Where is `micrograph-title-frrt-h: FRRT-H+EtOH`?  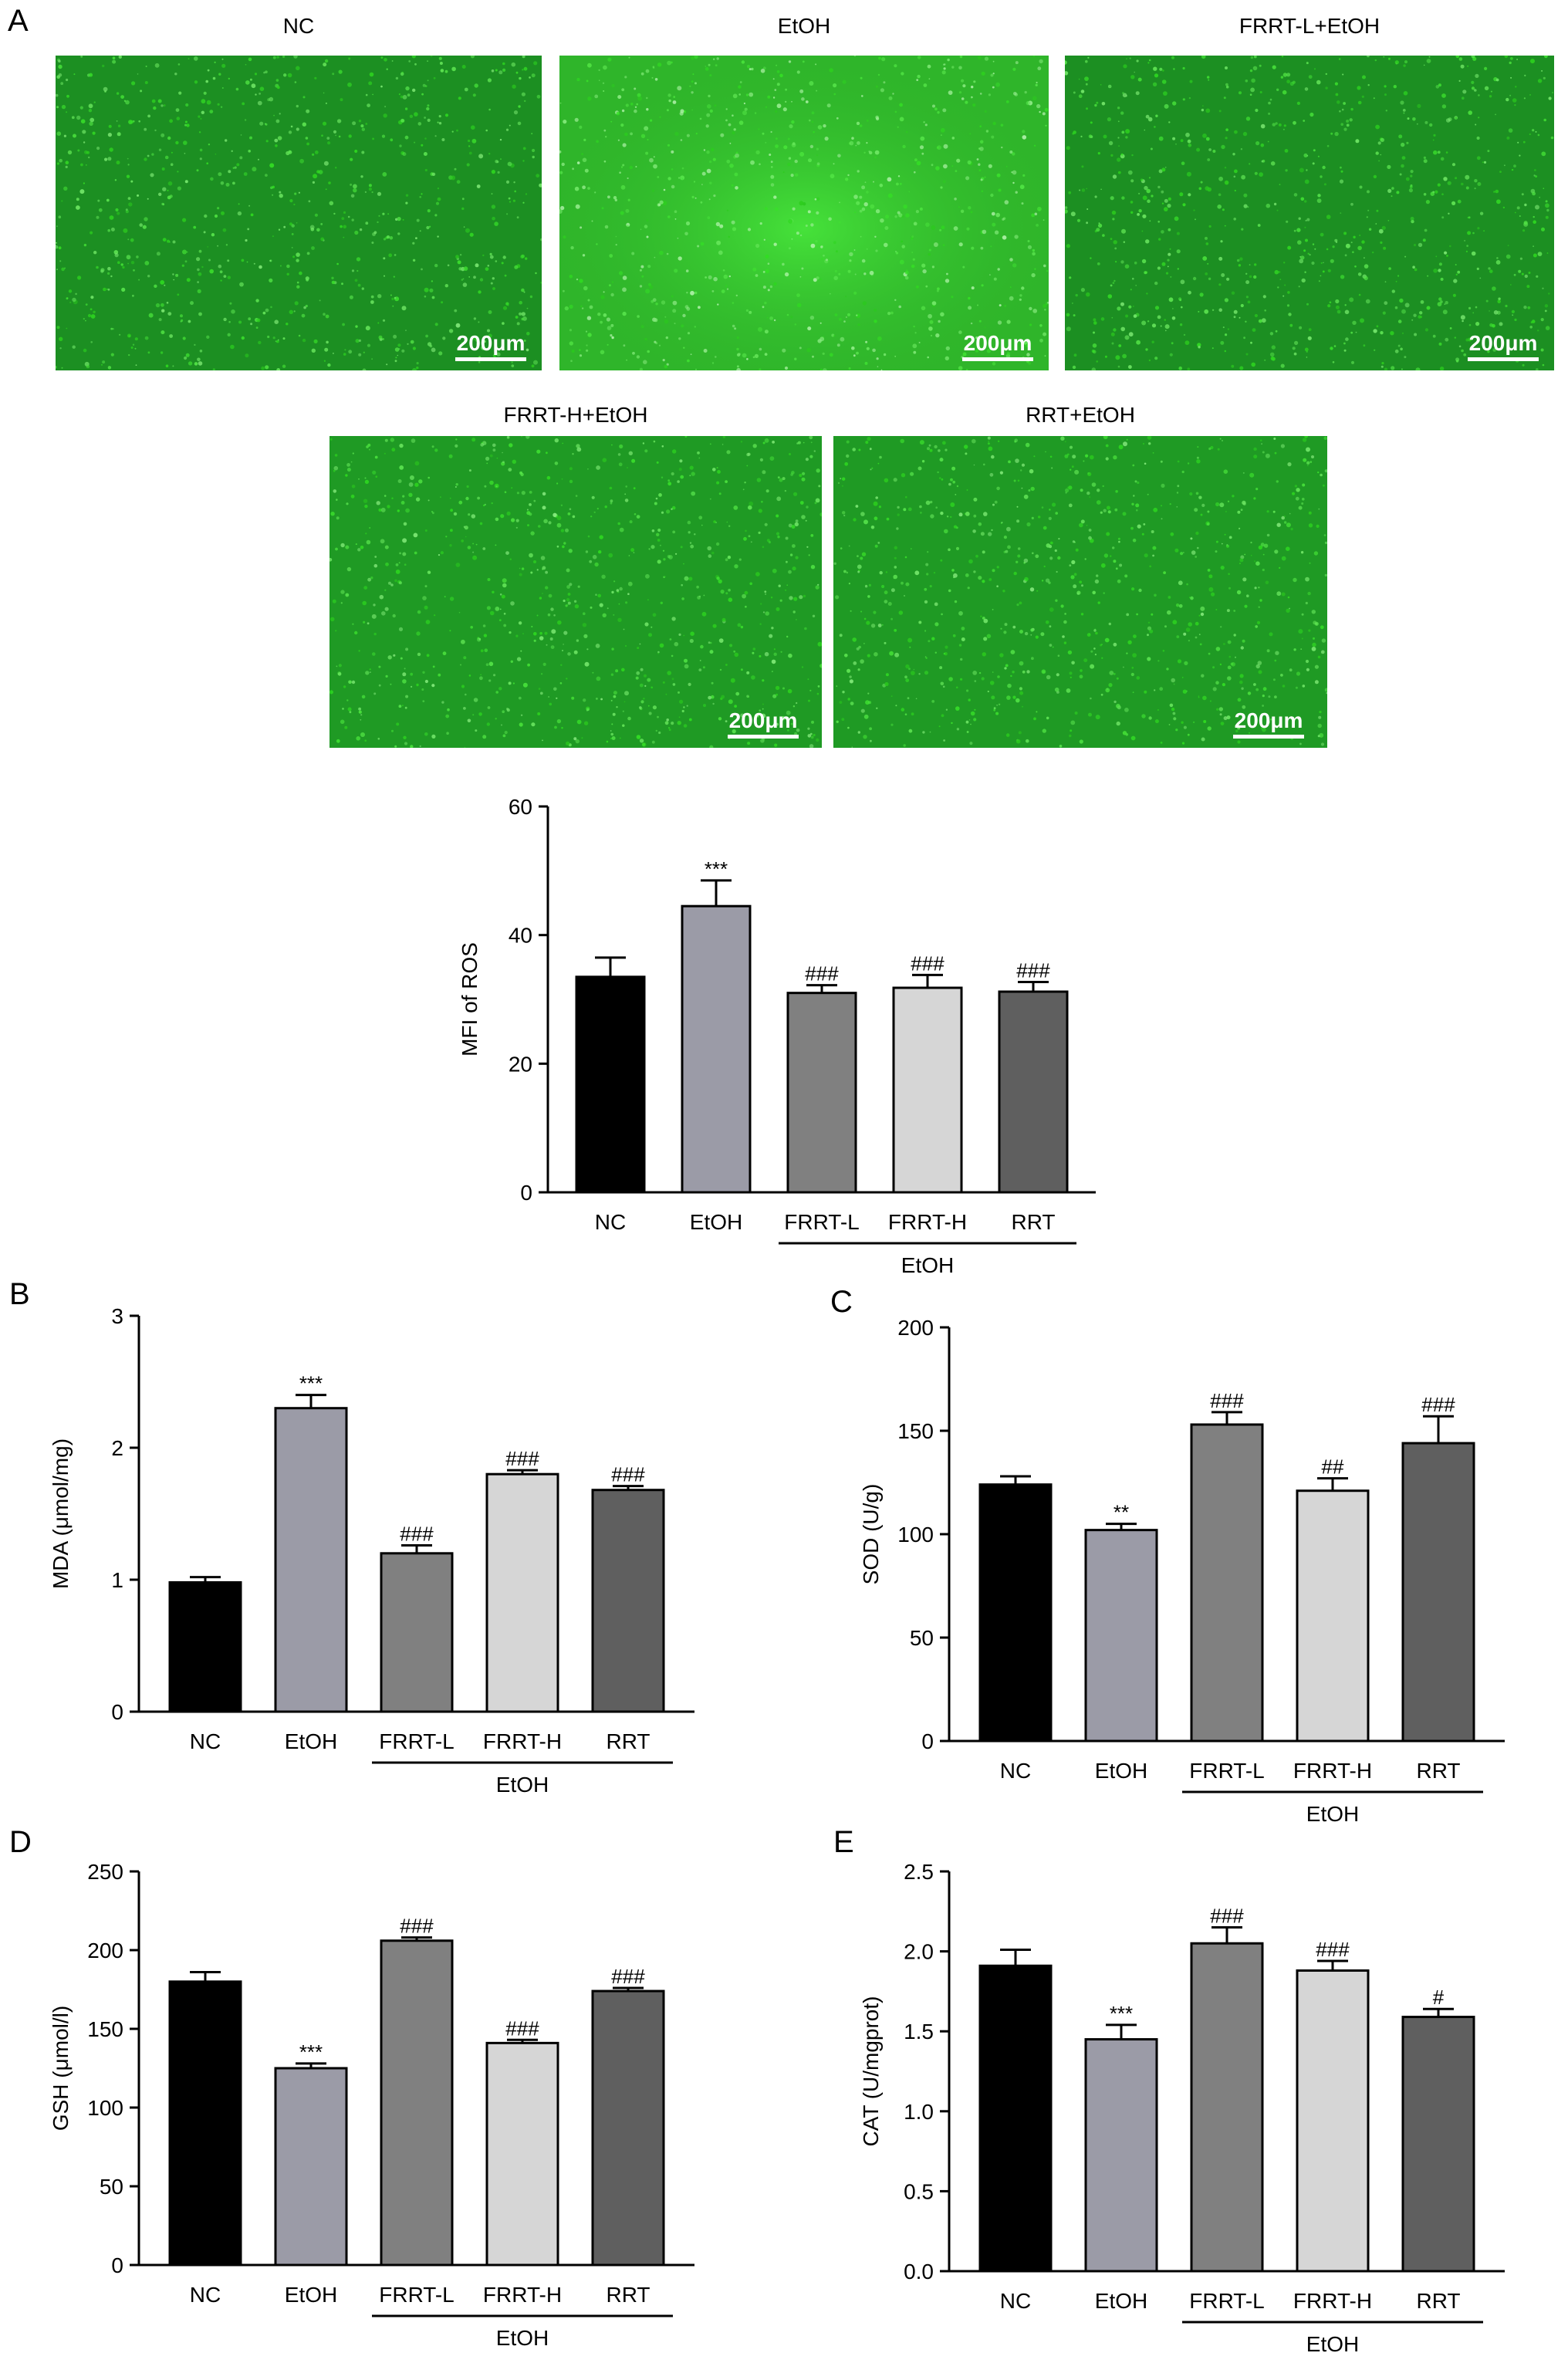
micrograph-title-frrt-h: FRRT-H+EtOH is located at coordinates (575, 415).